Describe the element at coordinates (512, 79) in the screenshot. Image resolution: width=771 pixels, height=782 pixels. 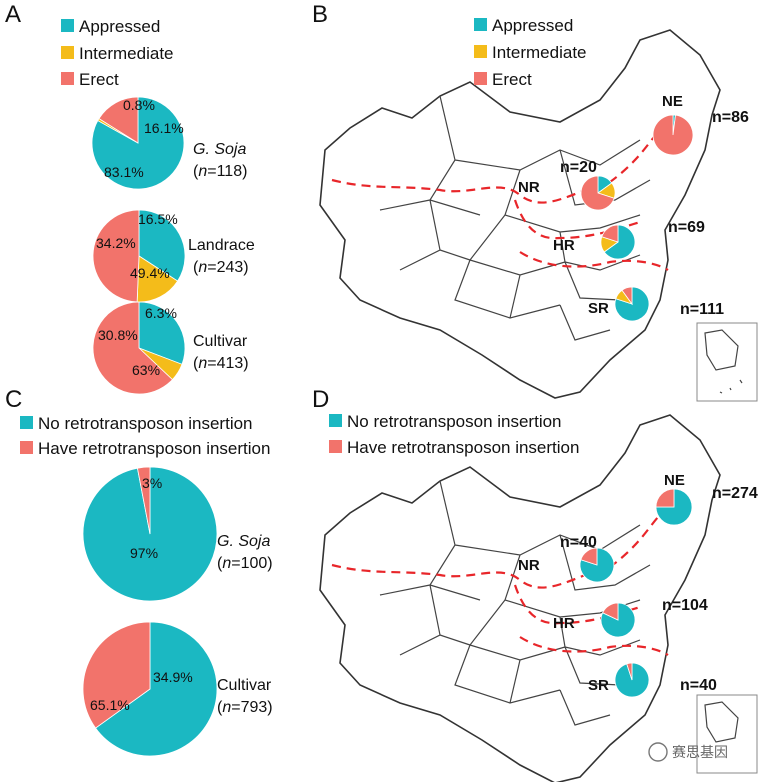
I see `legend-b-label-erect: Erect` at that location.